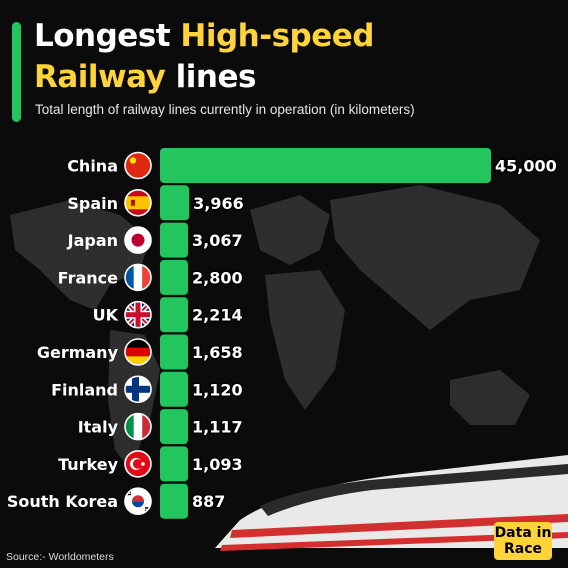 This screenshot has height=568, width=568. What do you see at coordinates (138, 203) in the screenshot?
I see `spain-flag-icon` at bounding box center [138, 203].